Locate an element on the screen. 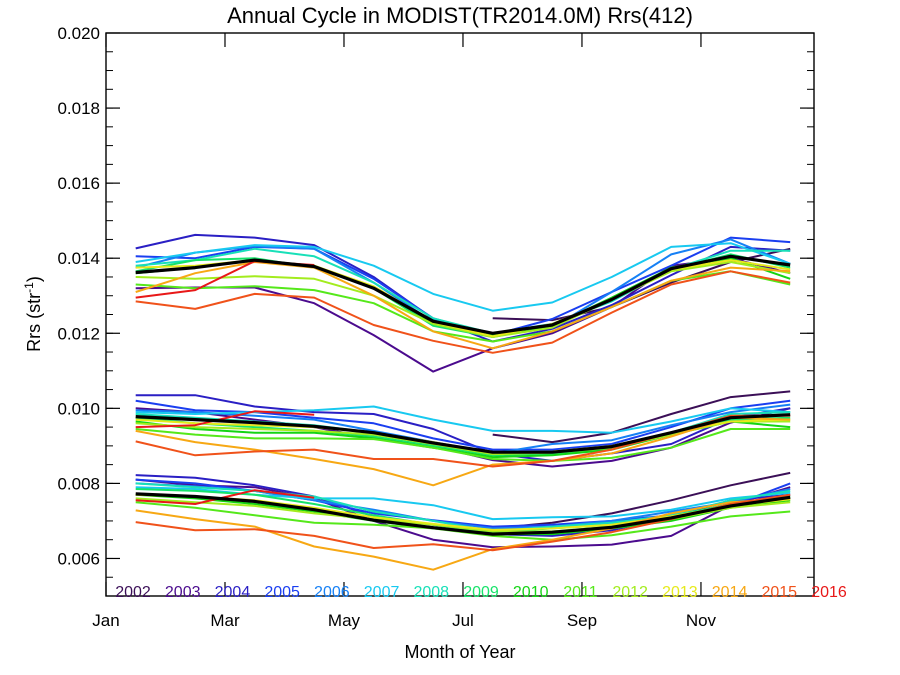  legend-item-2007: 2007 is located at coordinates (382, 592).